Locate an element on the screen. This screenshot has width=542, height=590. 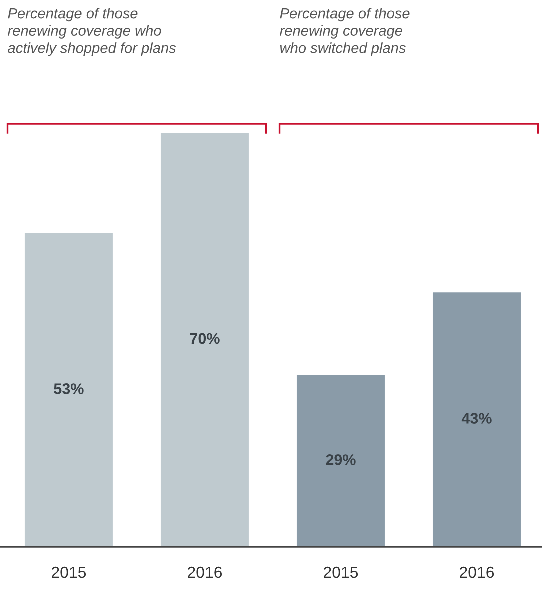
data-label: 53% is located at coordinates (69, 389).